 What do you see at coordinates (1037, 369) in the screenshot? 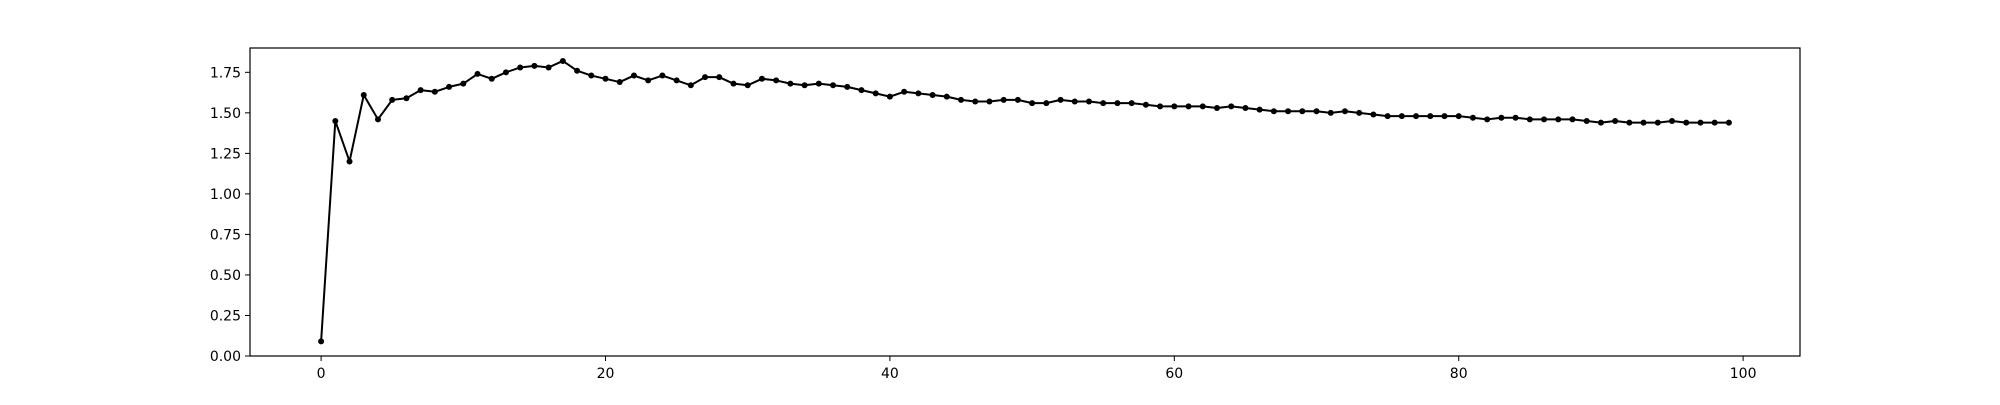
I see `x-axis: 0 20 40 60 80 100` at bounding box center [1037, 369].